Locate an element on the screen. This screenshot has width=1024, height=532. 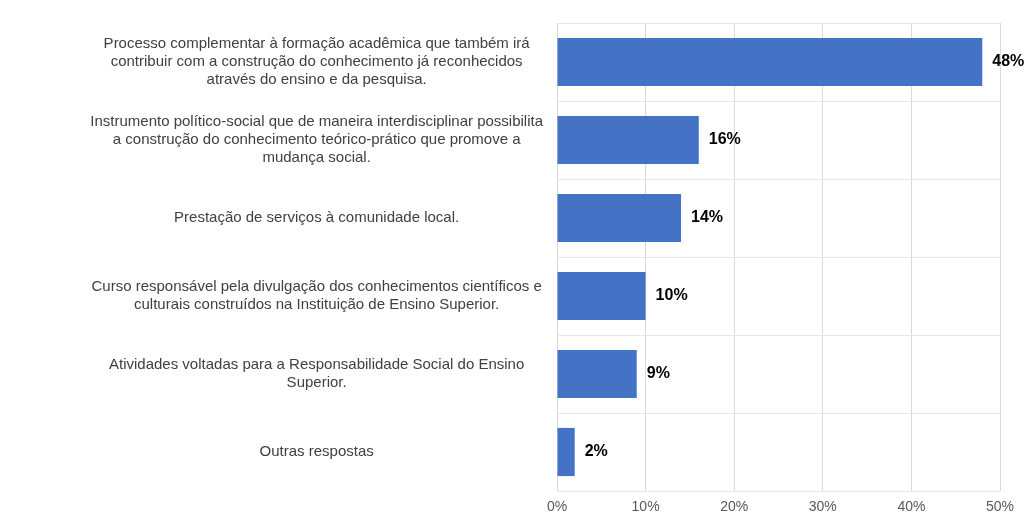
x-tick-label: 50% is located at coordinates (1000, 506).